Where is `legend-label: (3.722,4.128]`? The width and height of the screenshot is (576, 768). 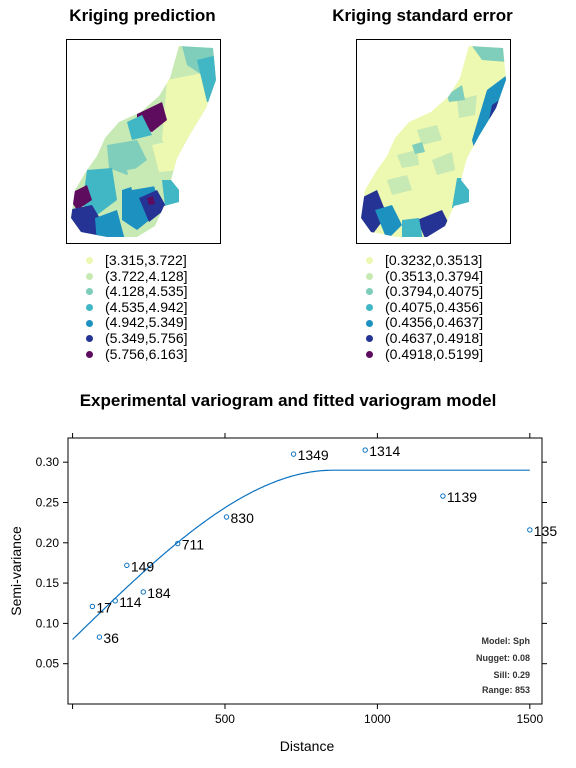 legend-label: (3.722,4.128] is located at coordinates (146, 275).